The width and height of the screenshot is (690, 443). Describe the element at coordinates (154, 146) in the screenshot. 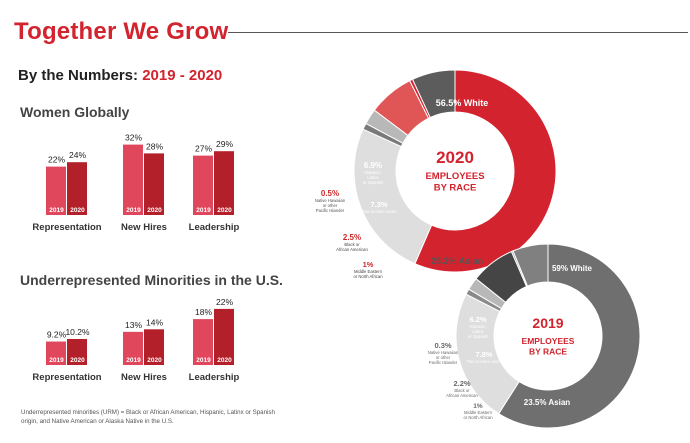

I see `bar-value-label: 28%` at that location.